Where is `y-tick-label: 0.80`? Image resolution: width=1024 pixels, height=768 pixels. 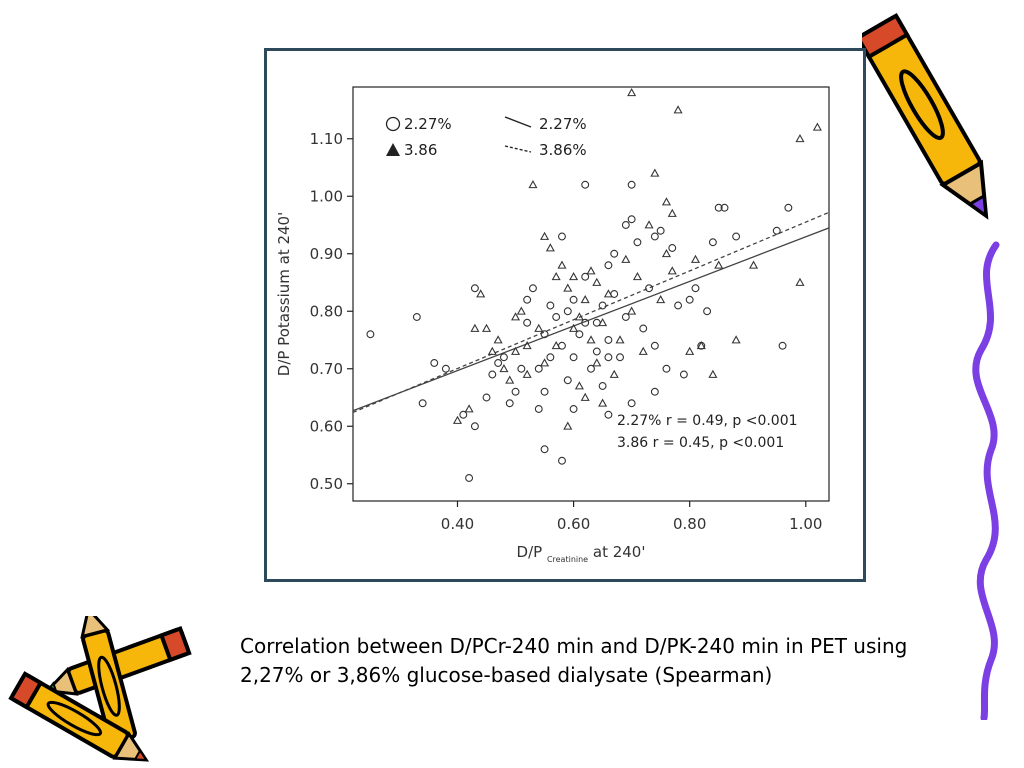
y-tick-label: 0.80 is located at coordinates (326, 311).